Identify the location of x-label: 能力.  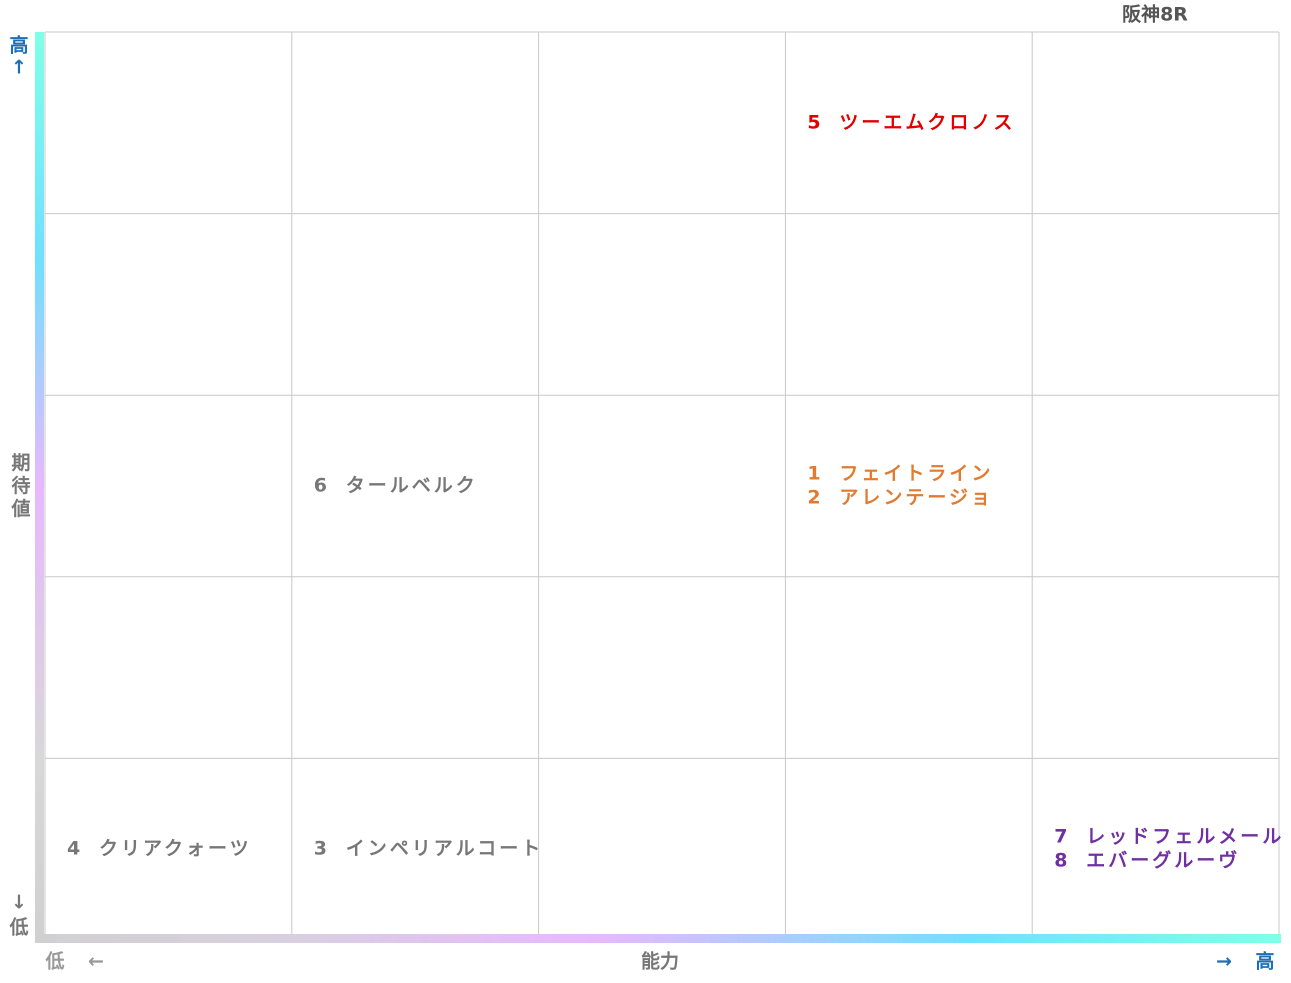
(660, 961).